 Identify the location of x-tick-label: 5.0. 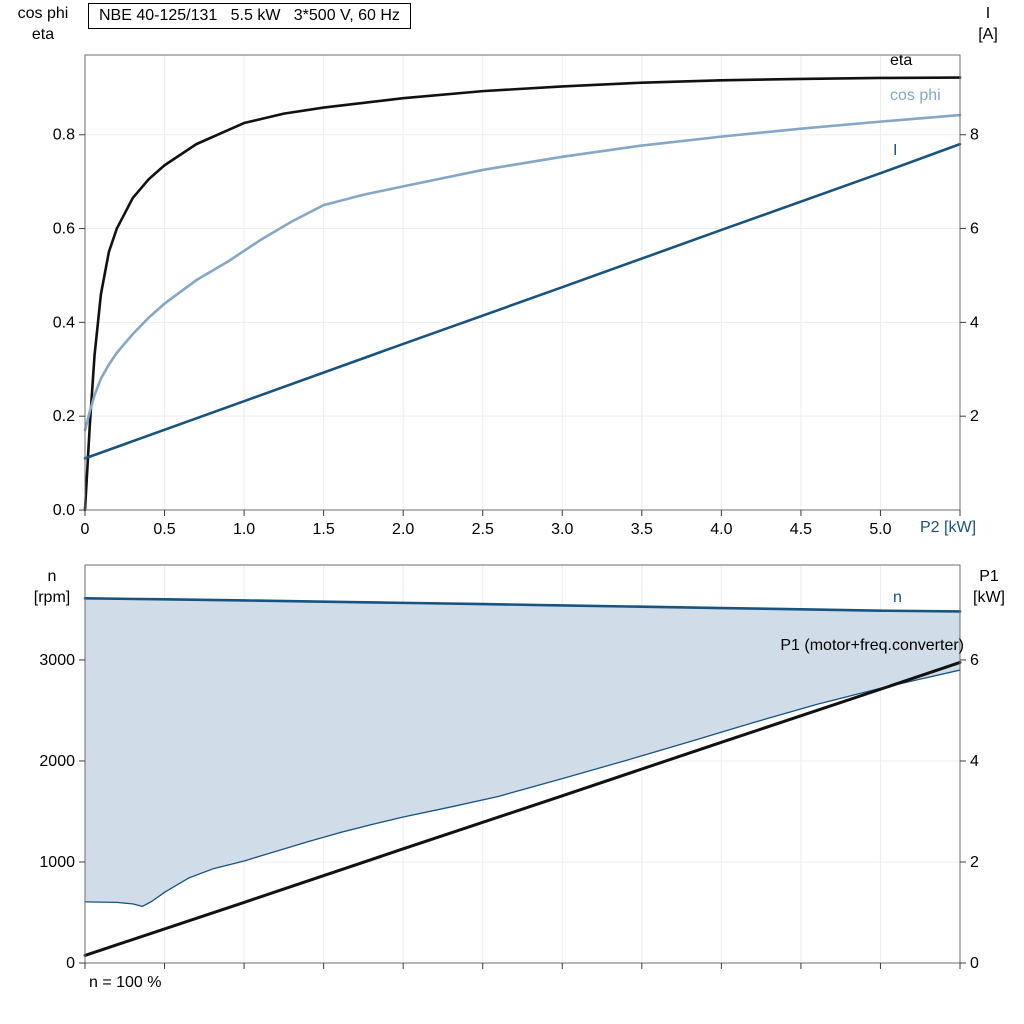
(880, 529).